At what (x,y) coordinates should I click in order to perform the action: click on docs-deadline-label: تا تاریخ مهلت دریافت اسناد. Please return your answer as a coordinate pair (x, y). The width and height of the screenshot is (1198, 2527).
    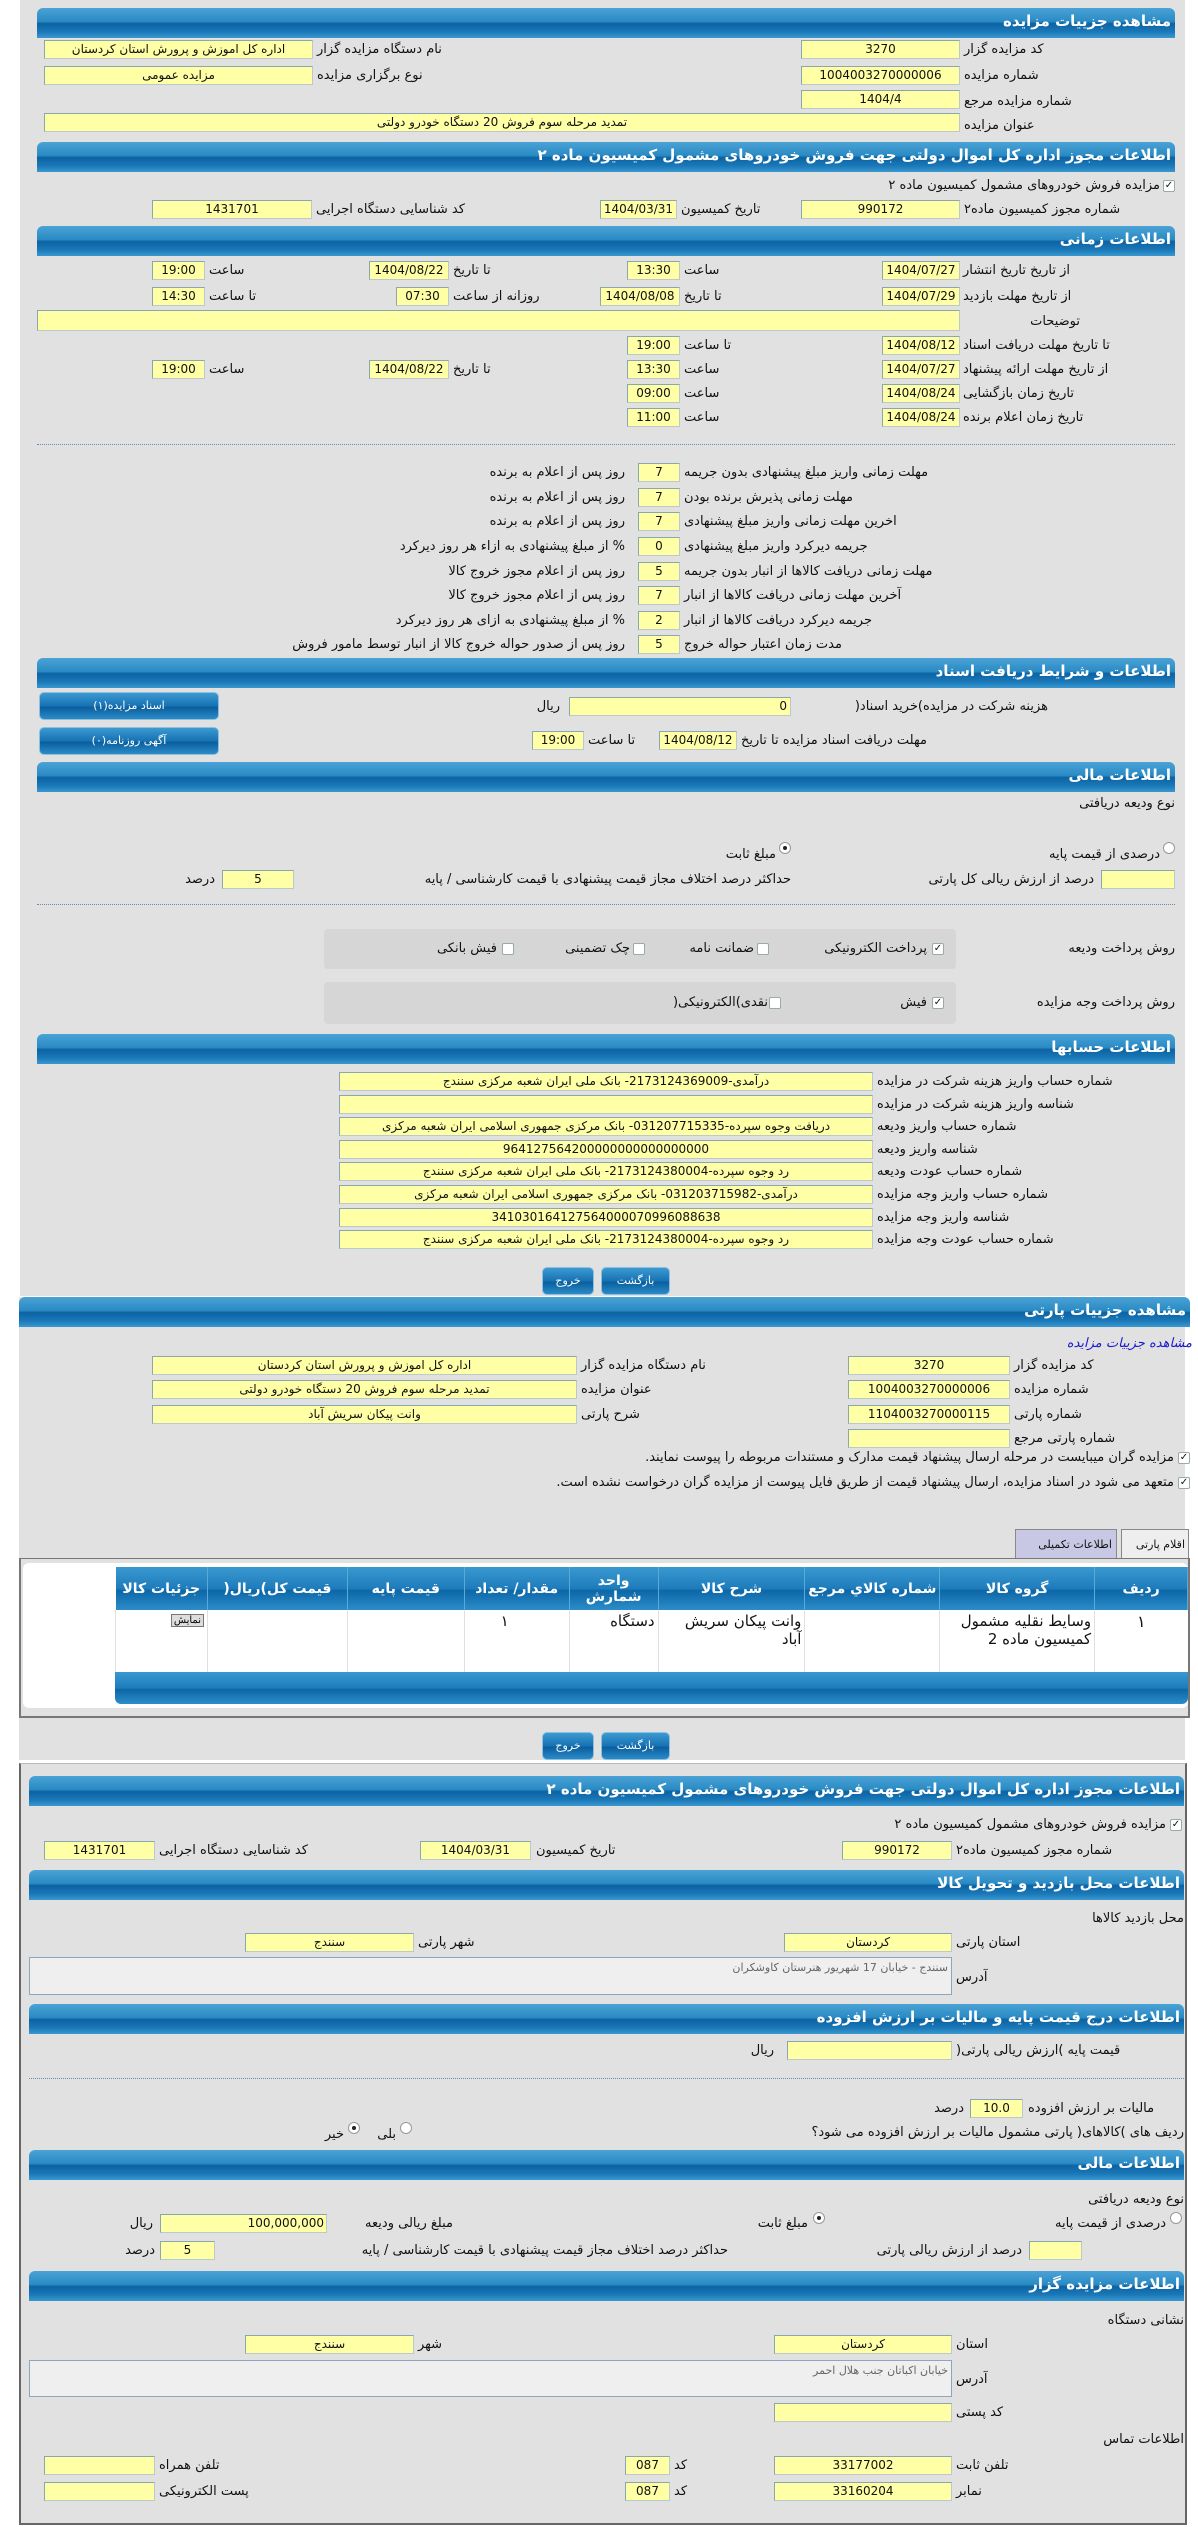
    Looking at the image, I should click on (1036, 346).